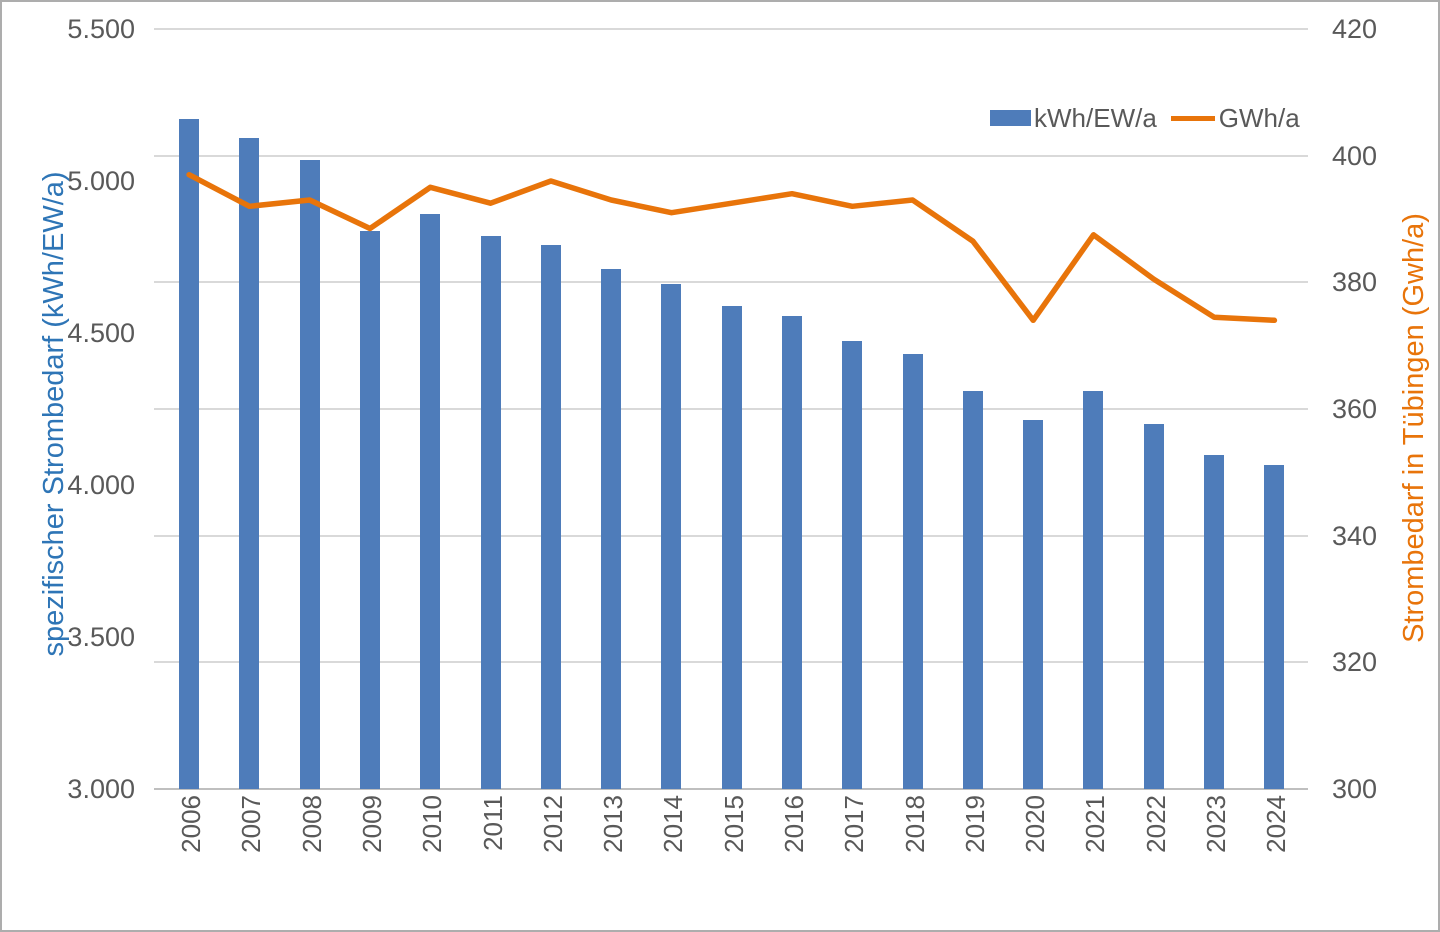 Image resolution: width=1440 pixels, height=932 pixels. What do you see at coordinates (101, 789) in the screenshot?
I see `left-axis-tick-3.000: 3.000` at bounding box center [101, 789].